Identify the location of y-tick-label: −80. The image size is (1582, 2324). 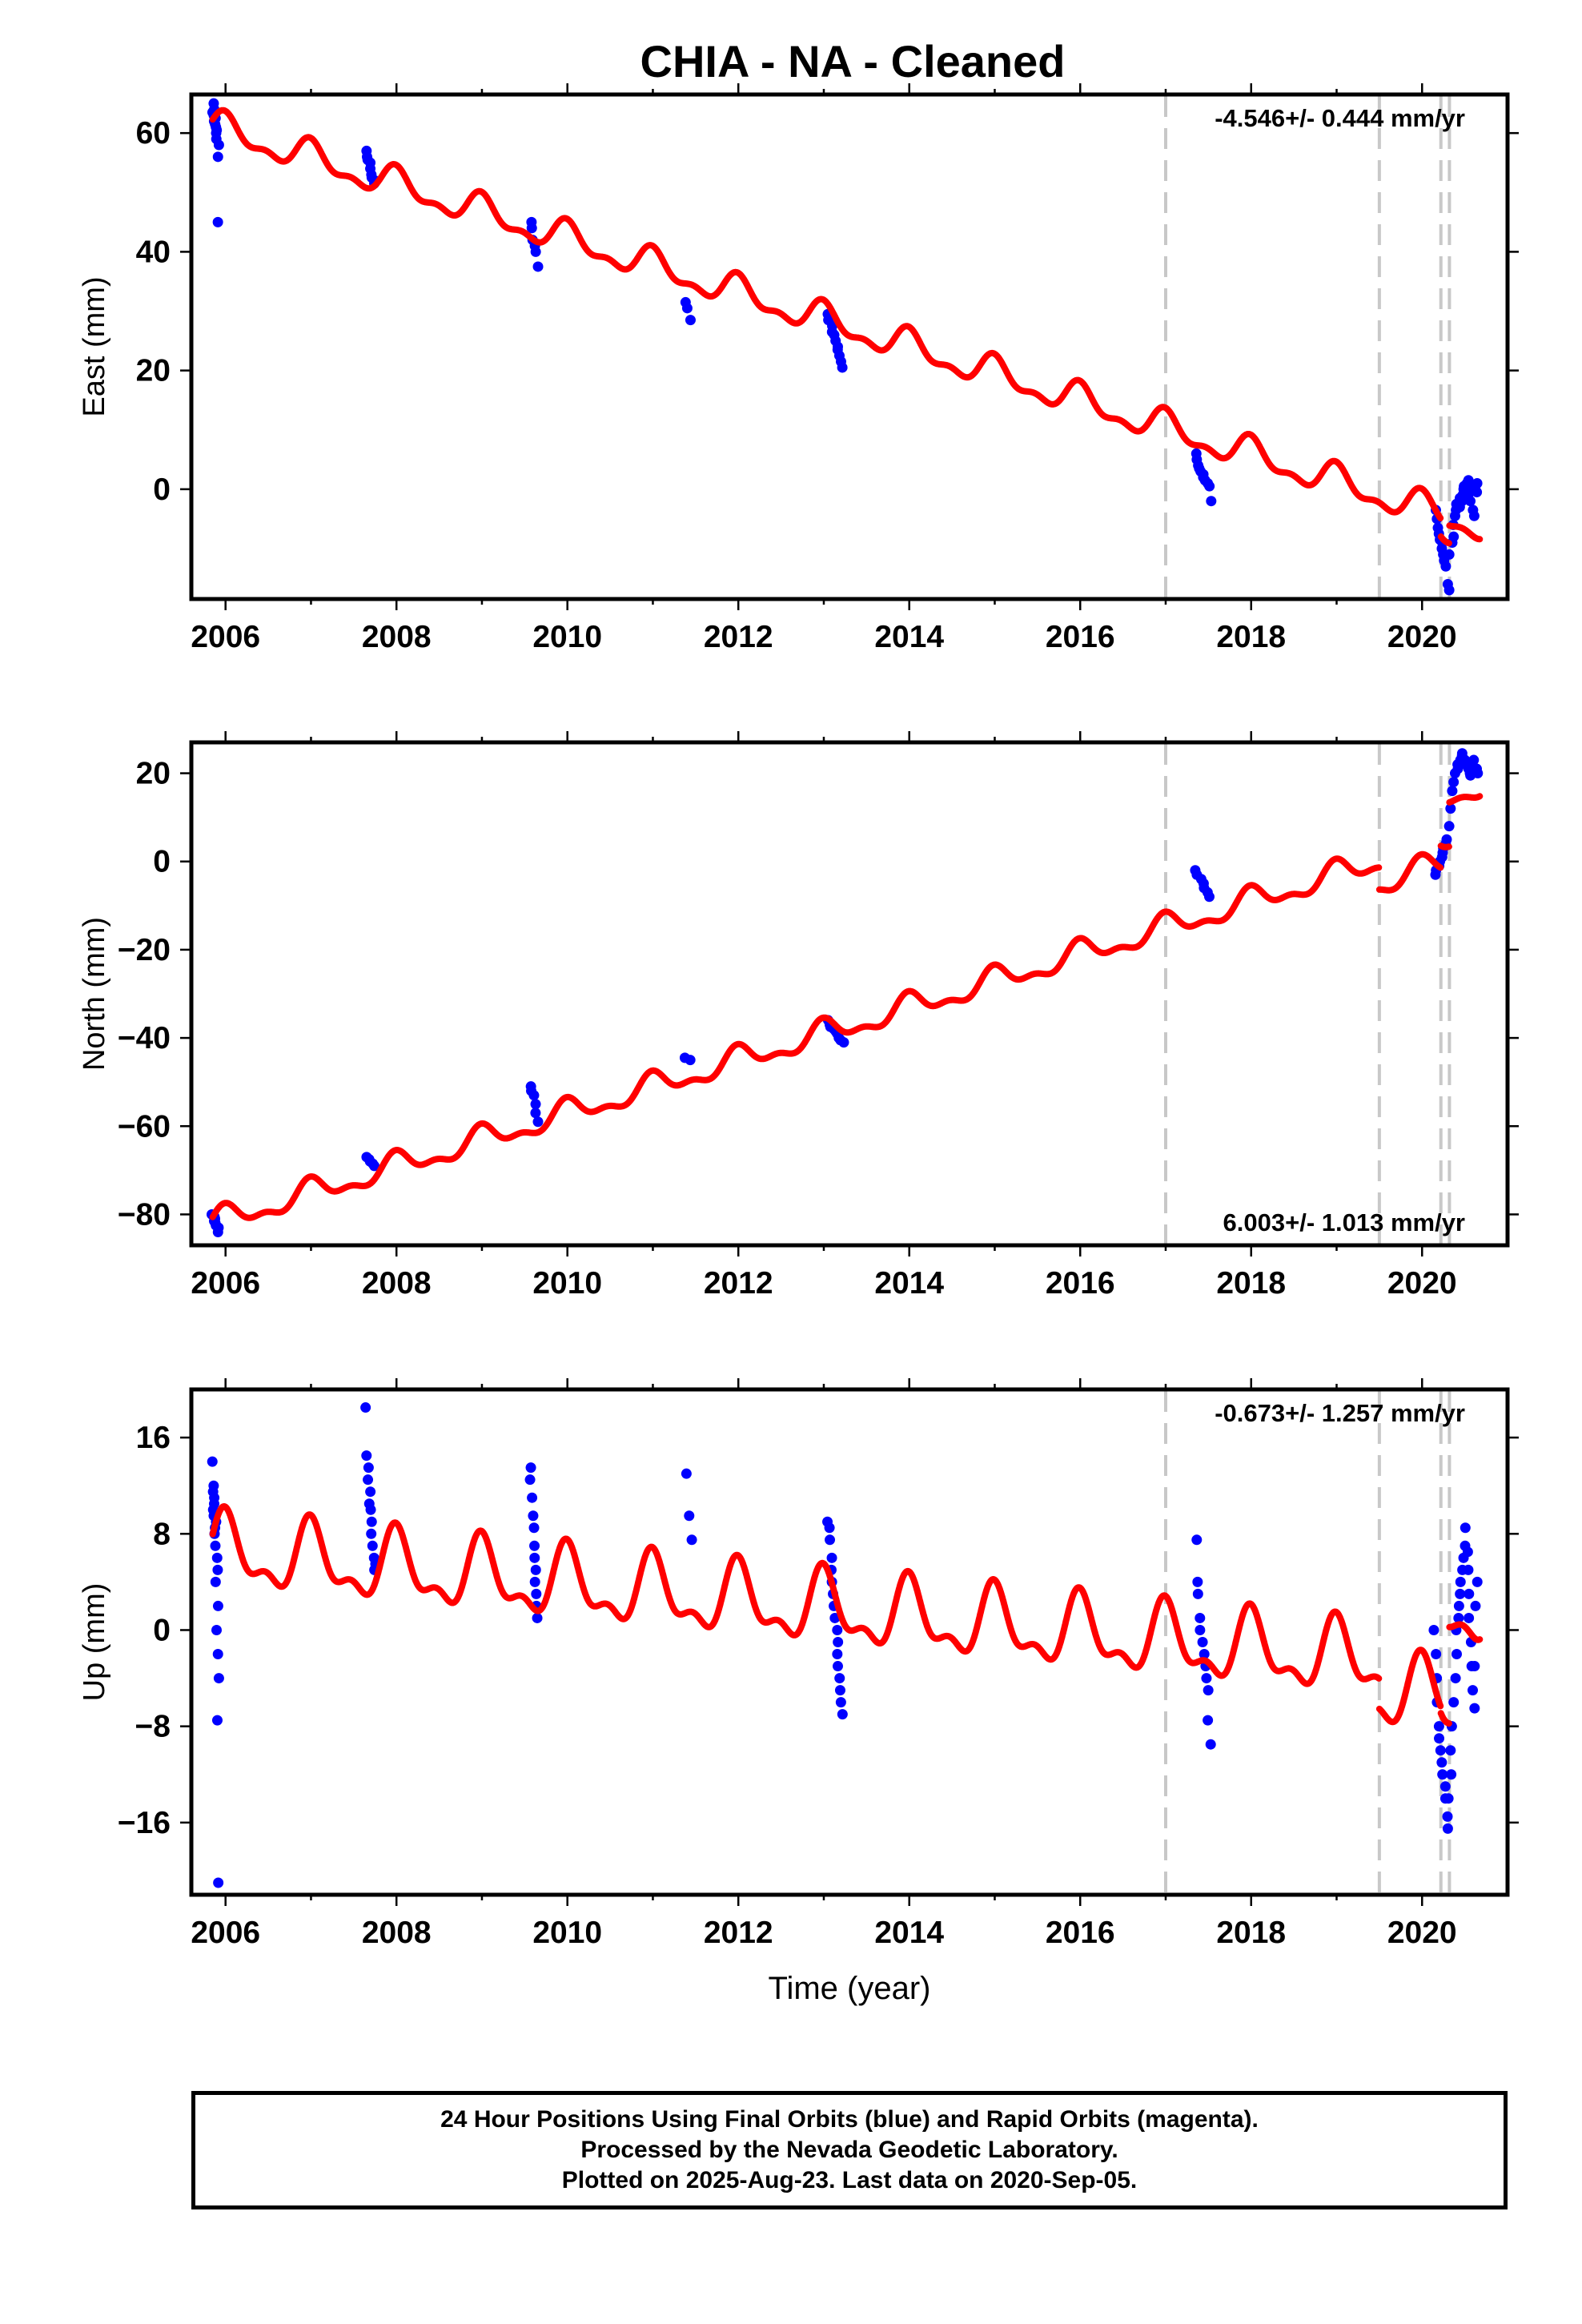
(144, 1214).